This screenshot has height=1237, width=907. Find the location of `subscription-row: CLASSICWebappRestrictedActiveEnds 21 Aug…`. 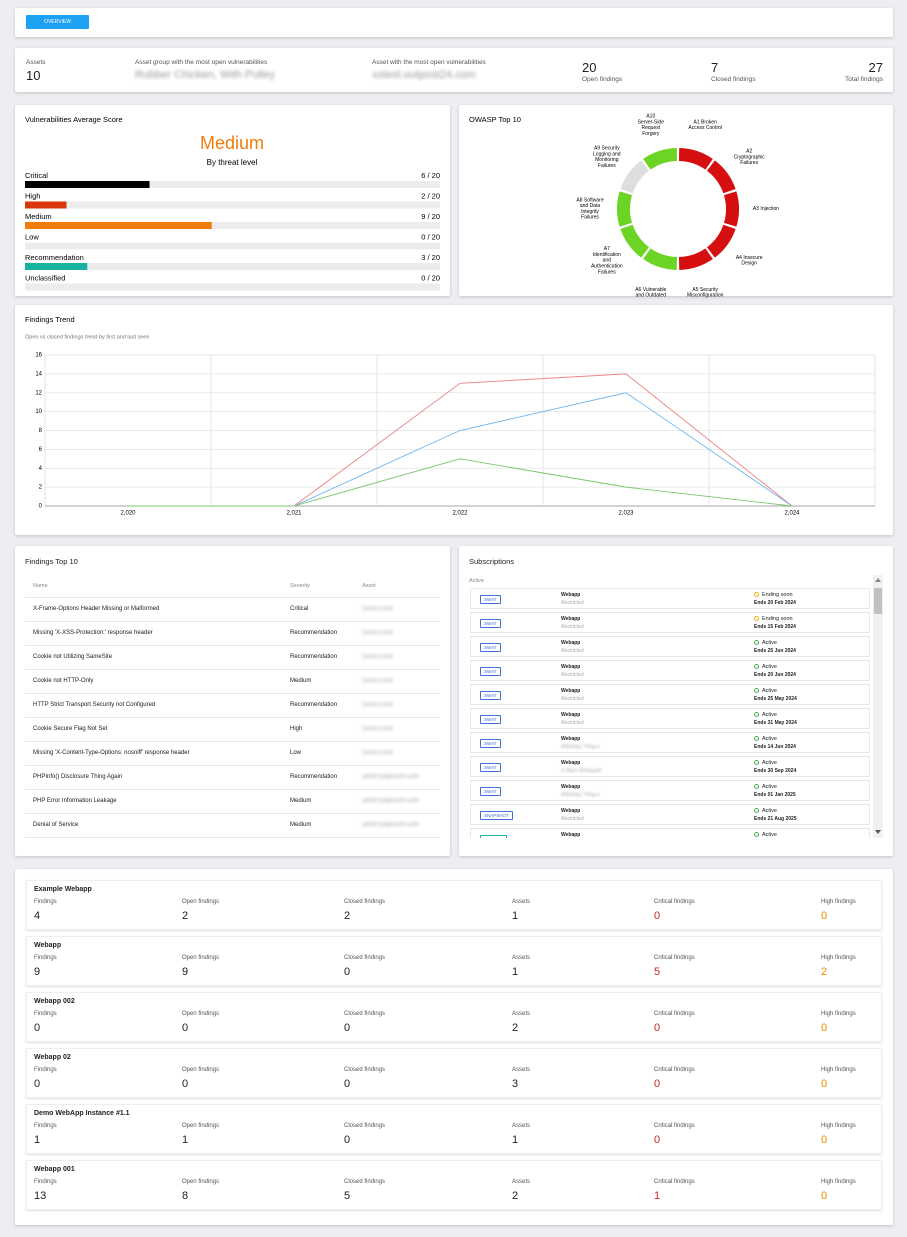

subscription-row: CLASSICWebappRestrictedActiveEnds 21 Aug… is located at coordinates (670, 833).